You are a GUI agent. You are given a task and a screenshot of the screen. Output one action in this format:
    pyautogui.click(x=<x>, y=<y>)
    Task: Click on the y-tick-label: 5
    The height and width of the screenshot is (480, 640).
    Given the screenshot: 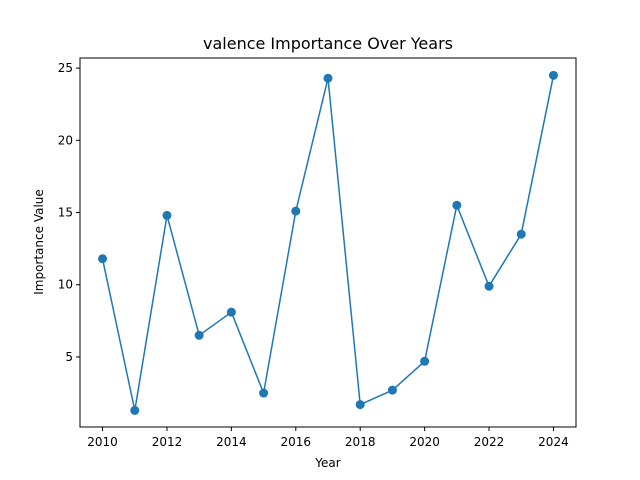 What is the action you would take?
    pyautogui.click(x=69, y=357)
    